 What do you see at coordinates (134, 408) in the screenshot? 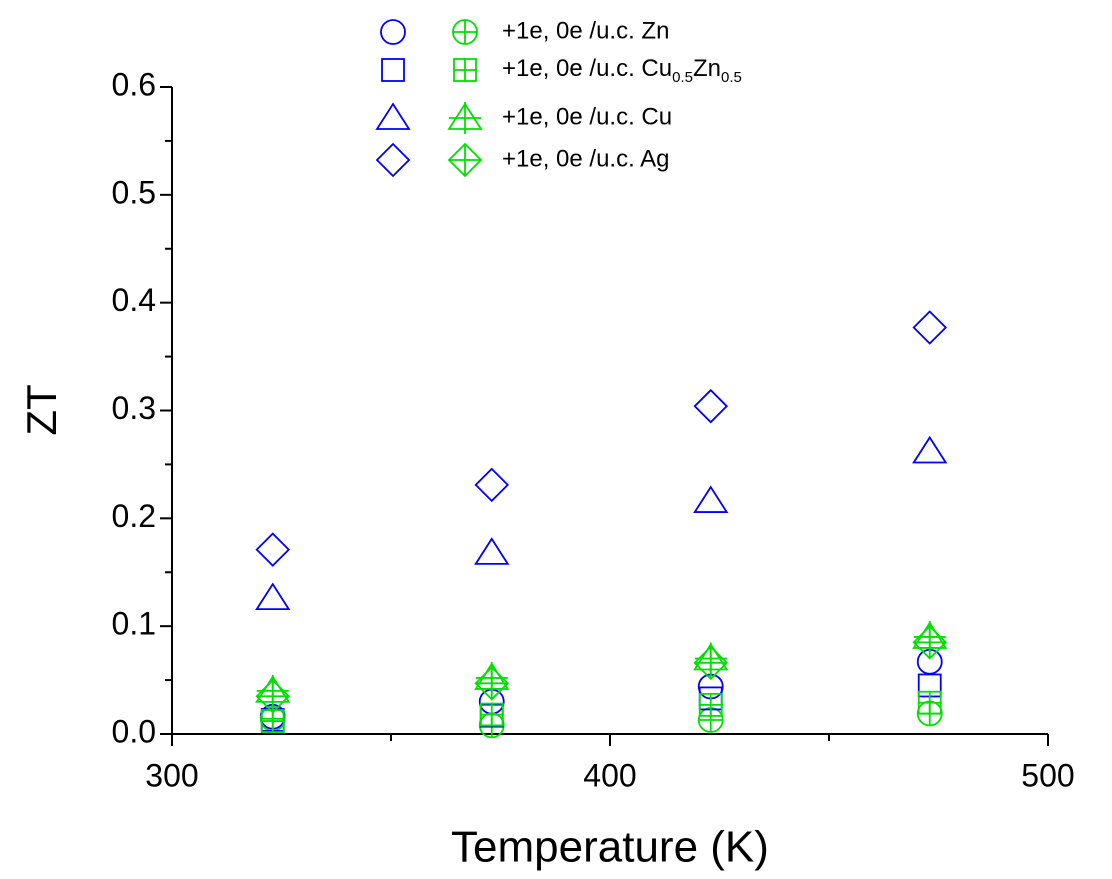
I see `y-tick-label: 0.3` at bounding box center [134, 408].